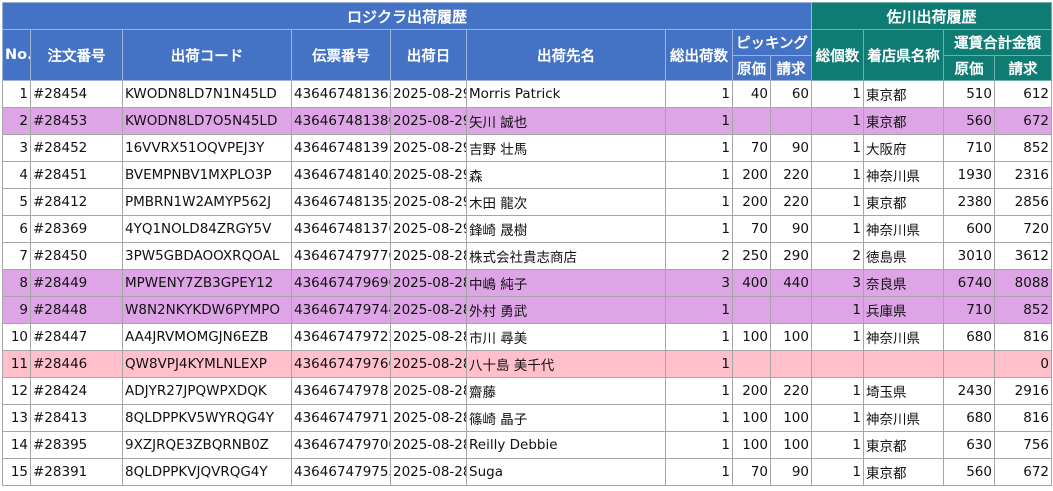 This screenshot has width=1053, height=491. I want to click on cell-ship-code: W8N2NKYKDW6PYMPO, so click(207, 310).